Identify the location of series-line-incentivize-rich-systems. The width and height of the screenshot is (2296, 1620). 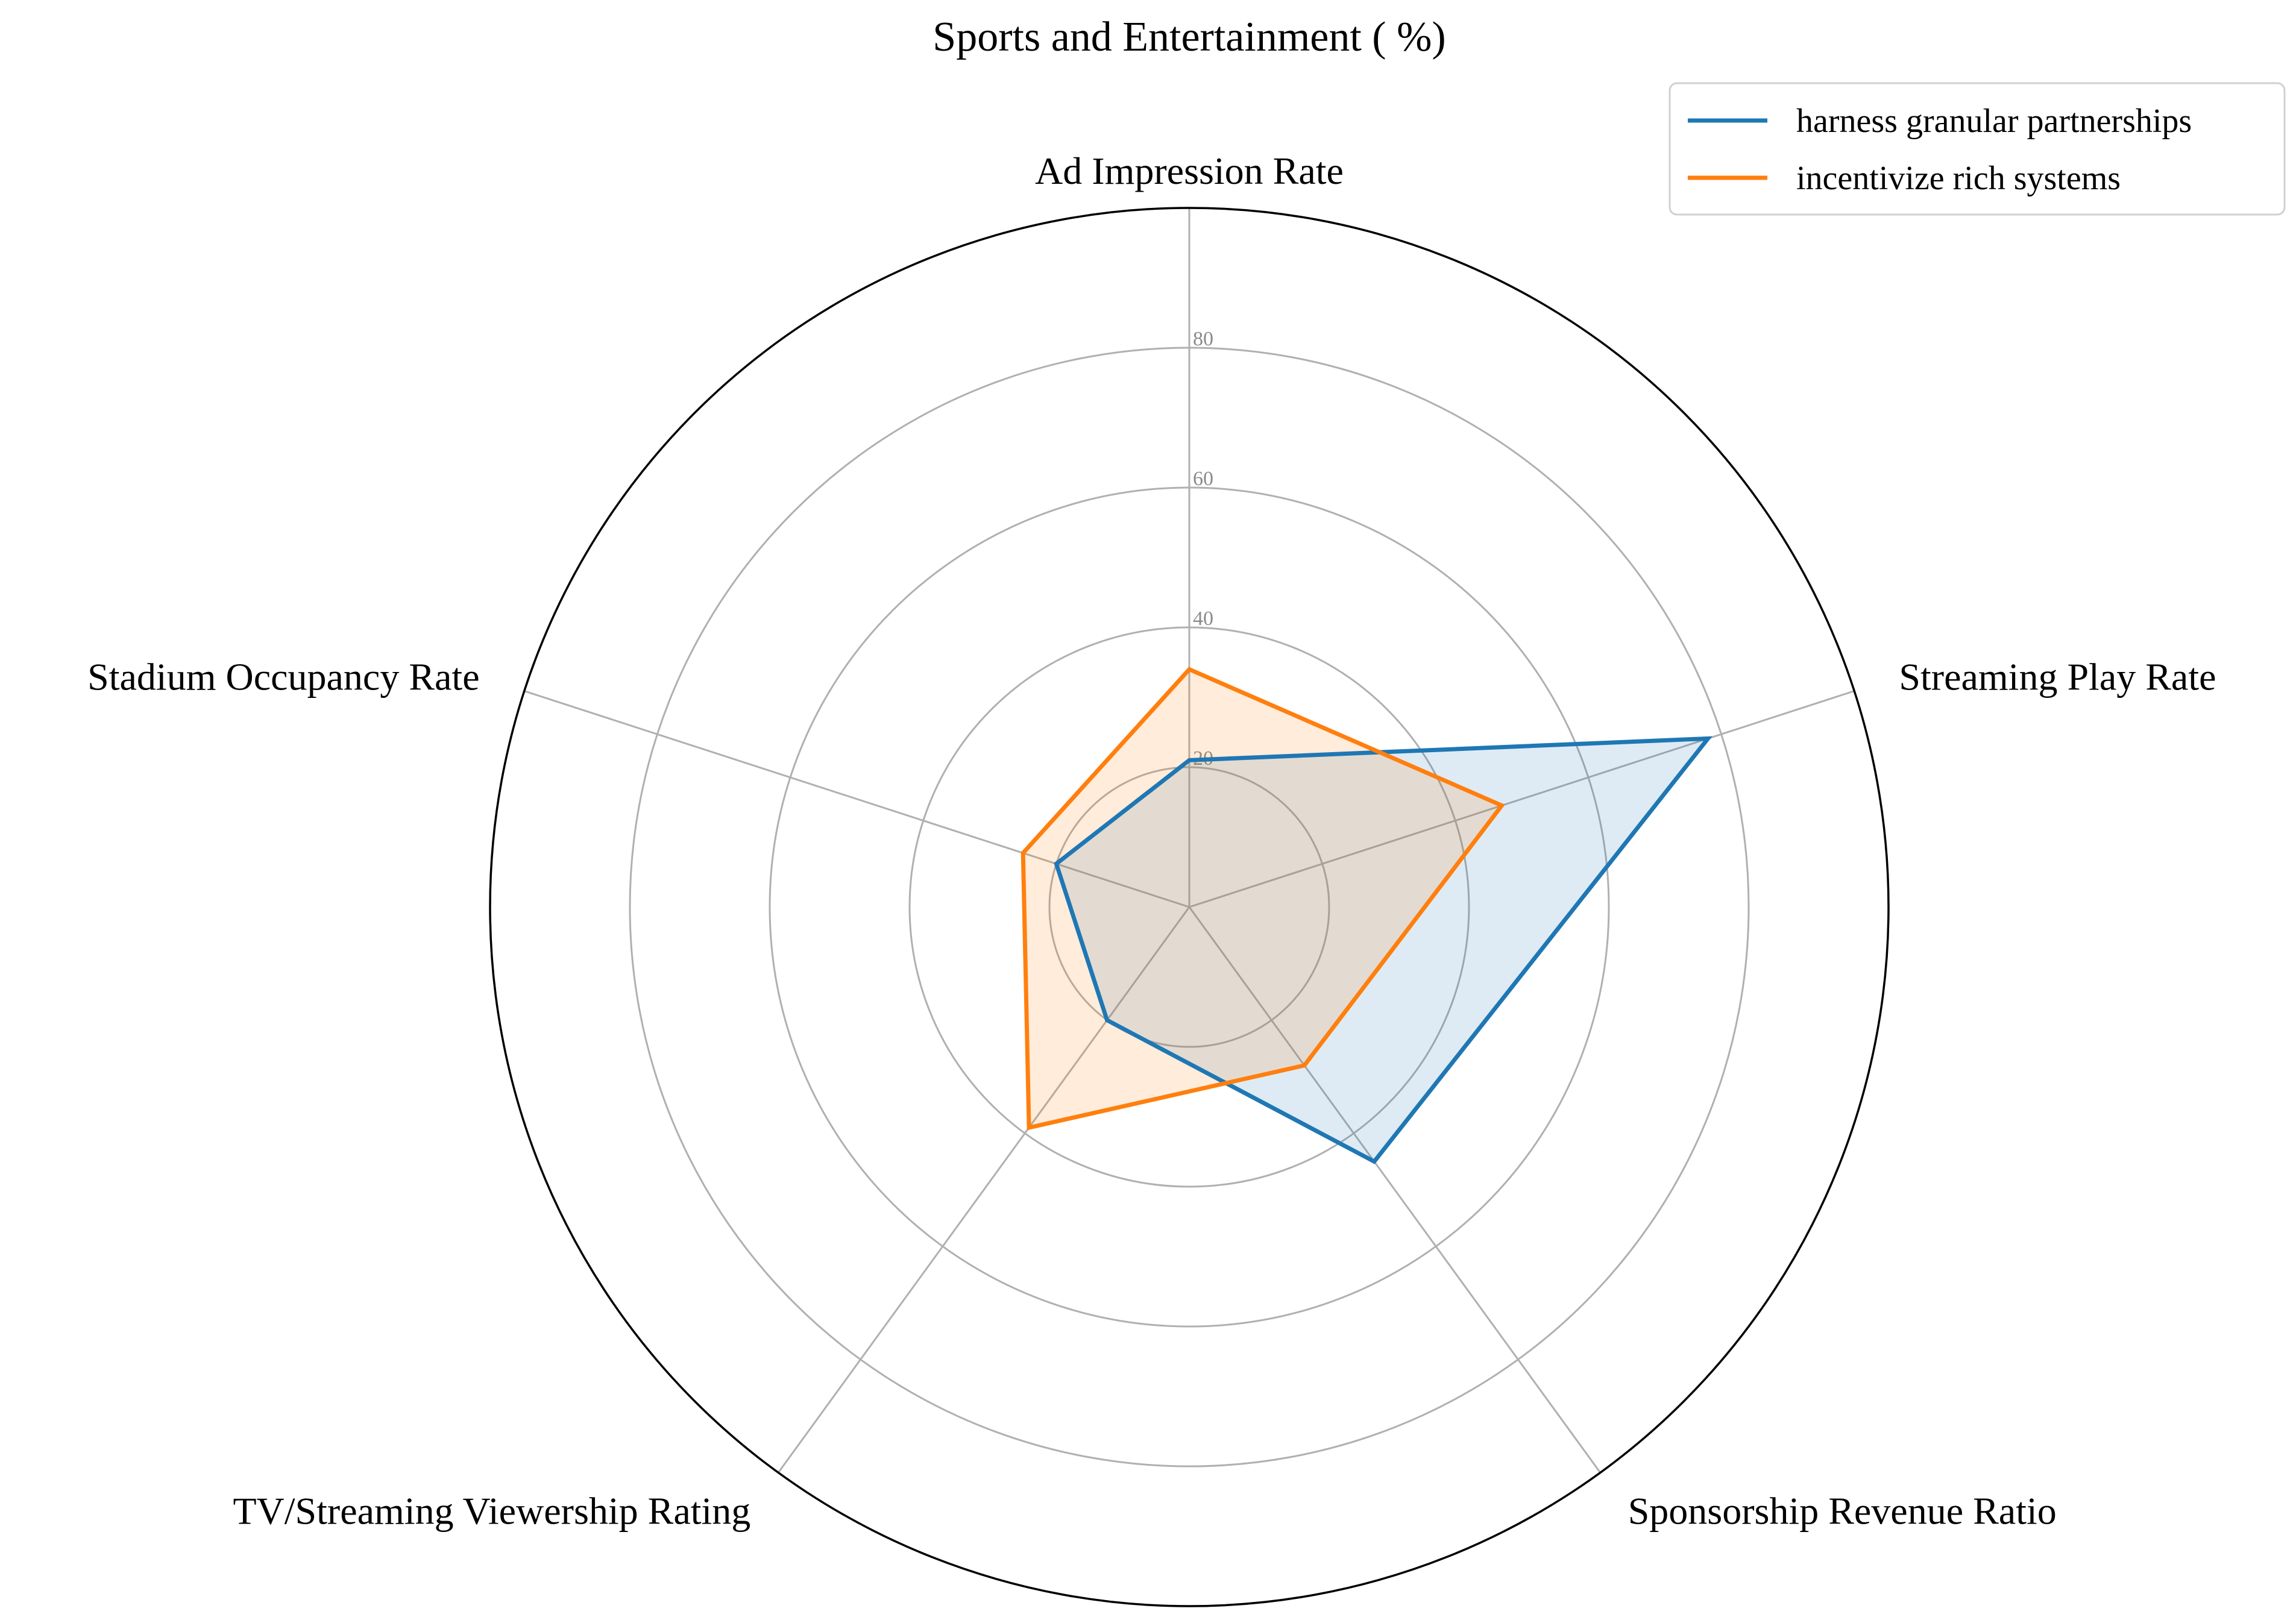
(1263, 899).